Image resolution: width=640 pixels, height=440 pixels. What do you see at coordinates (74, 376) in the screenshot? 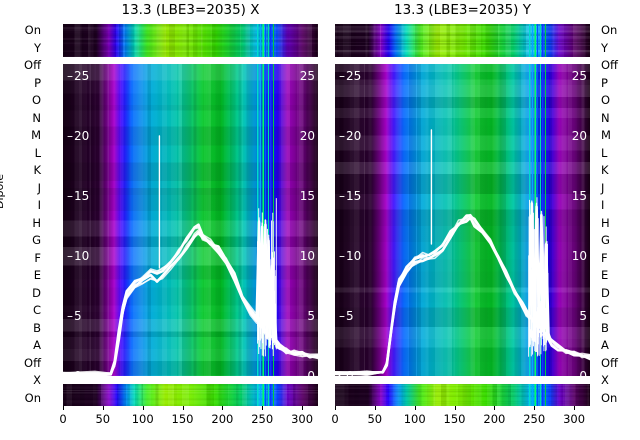
I see `y-tick-left-left-0: –0` at bounding box center [74, 376].